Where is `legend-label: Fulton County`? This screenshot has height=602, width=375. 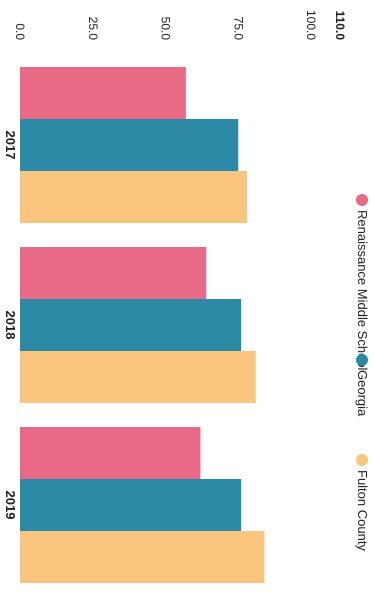 legend-label: Fulton County is located at coordinates (362, 510).